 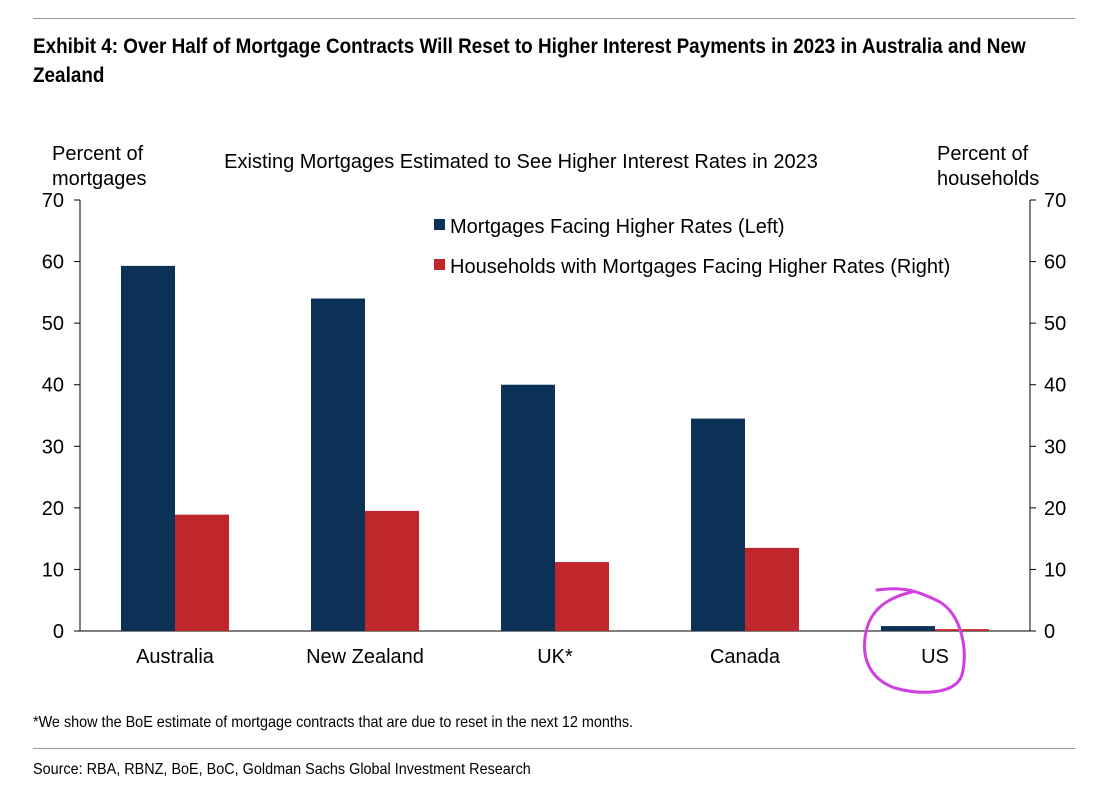 I want to click on category-label: UK*, so click(x=555, y=657).